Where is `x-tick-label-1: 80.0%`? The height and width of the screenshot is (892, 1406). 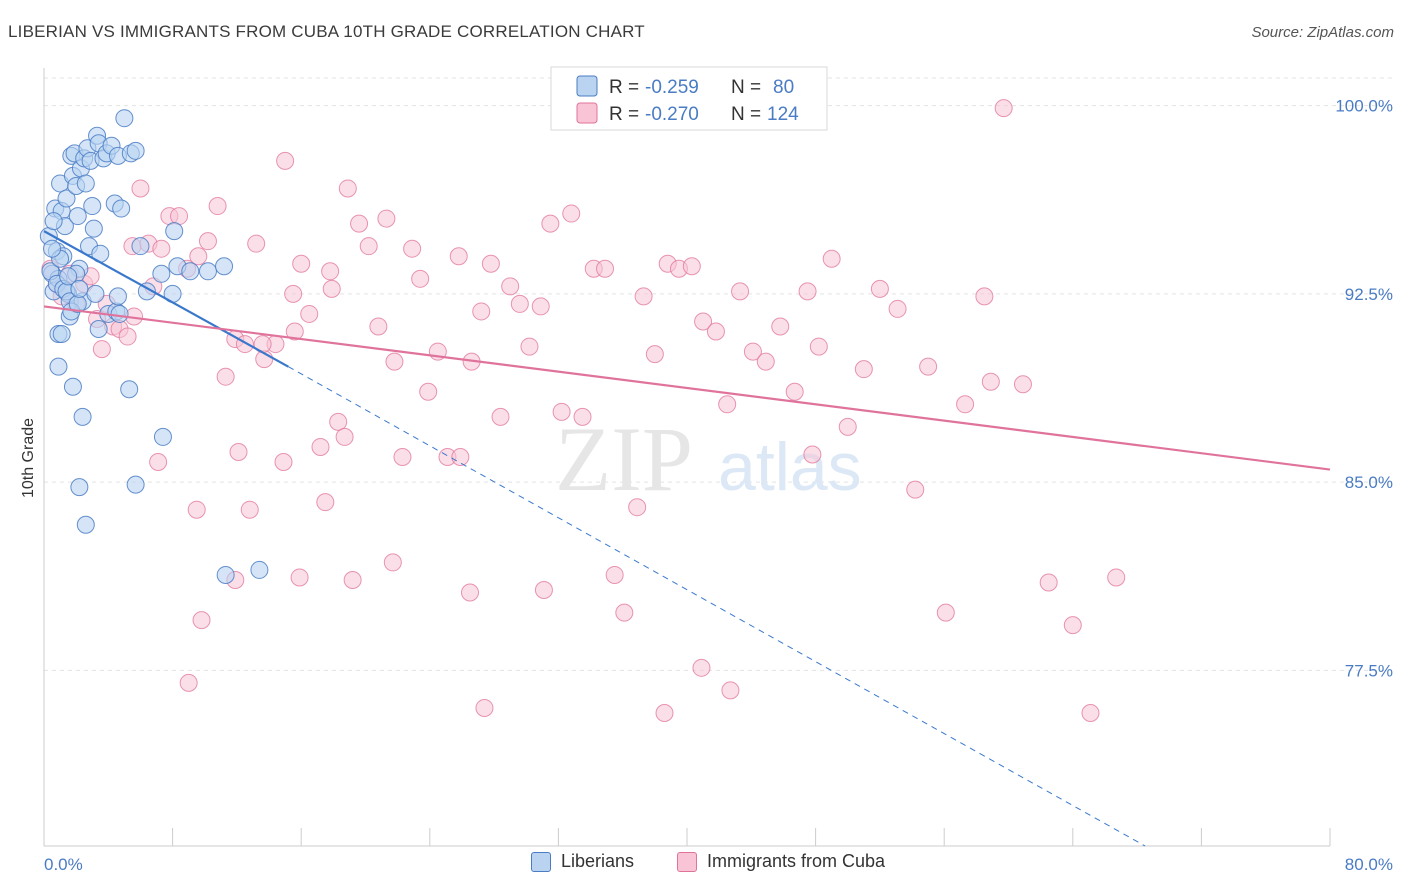
x-tick-label-1: 80.0% is located at coordinates (1369, 864).